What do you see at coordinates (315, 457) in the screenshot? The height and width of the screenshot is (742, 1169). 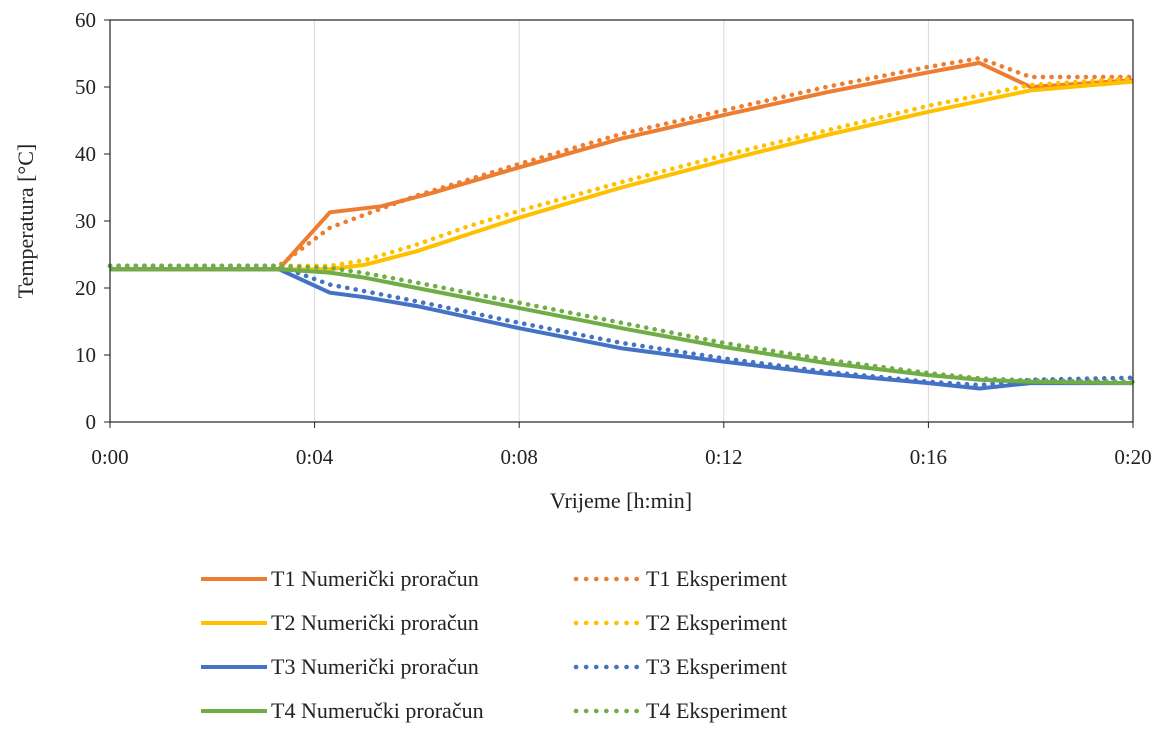 I see `x-tick-label: 0:04` at bounding box center [315, 457].